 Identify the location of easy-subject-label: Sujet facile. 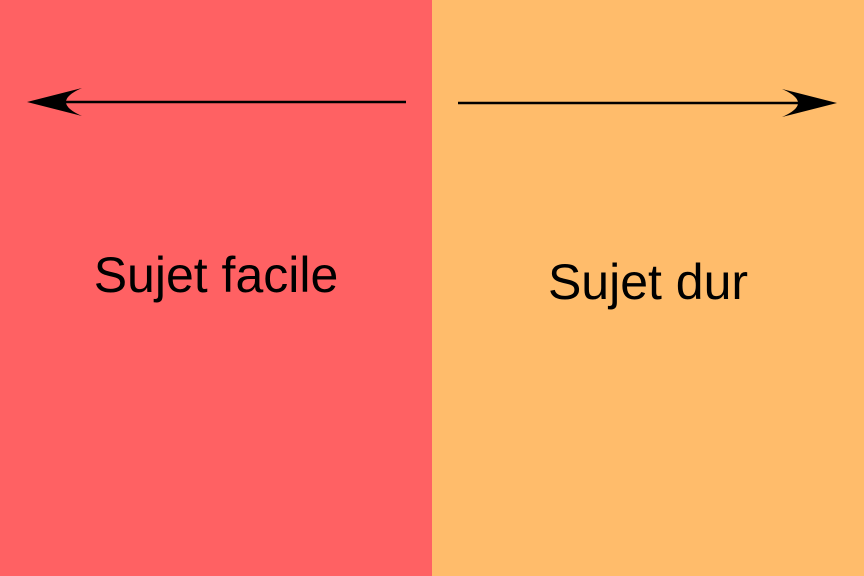
(216, 275).